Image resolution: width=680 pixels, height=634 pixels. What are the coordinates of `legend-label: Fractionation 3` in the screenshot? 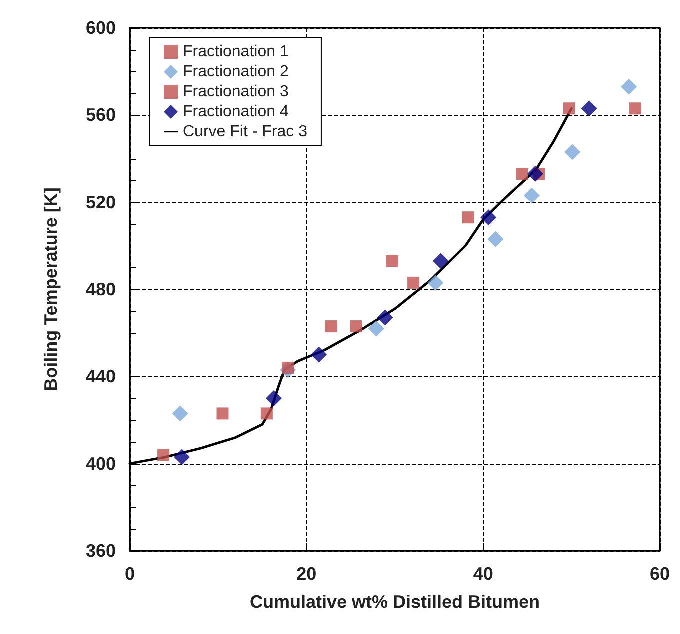 It's located at (236, 92).